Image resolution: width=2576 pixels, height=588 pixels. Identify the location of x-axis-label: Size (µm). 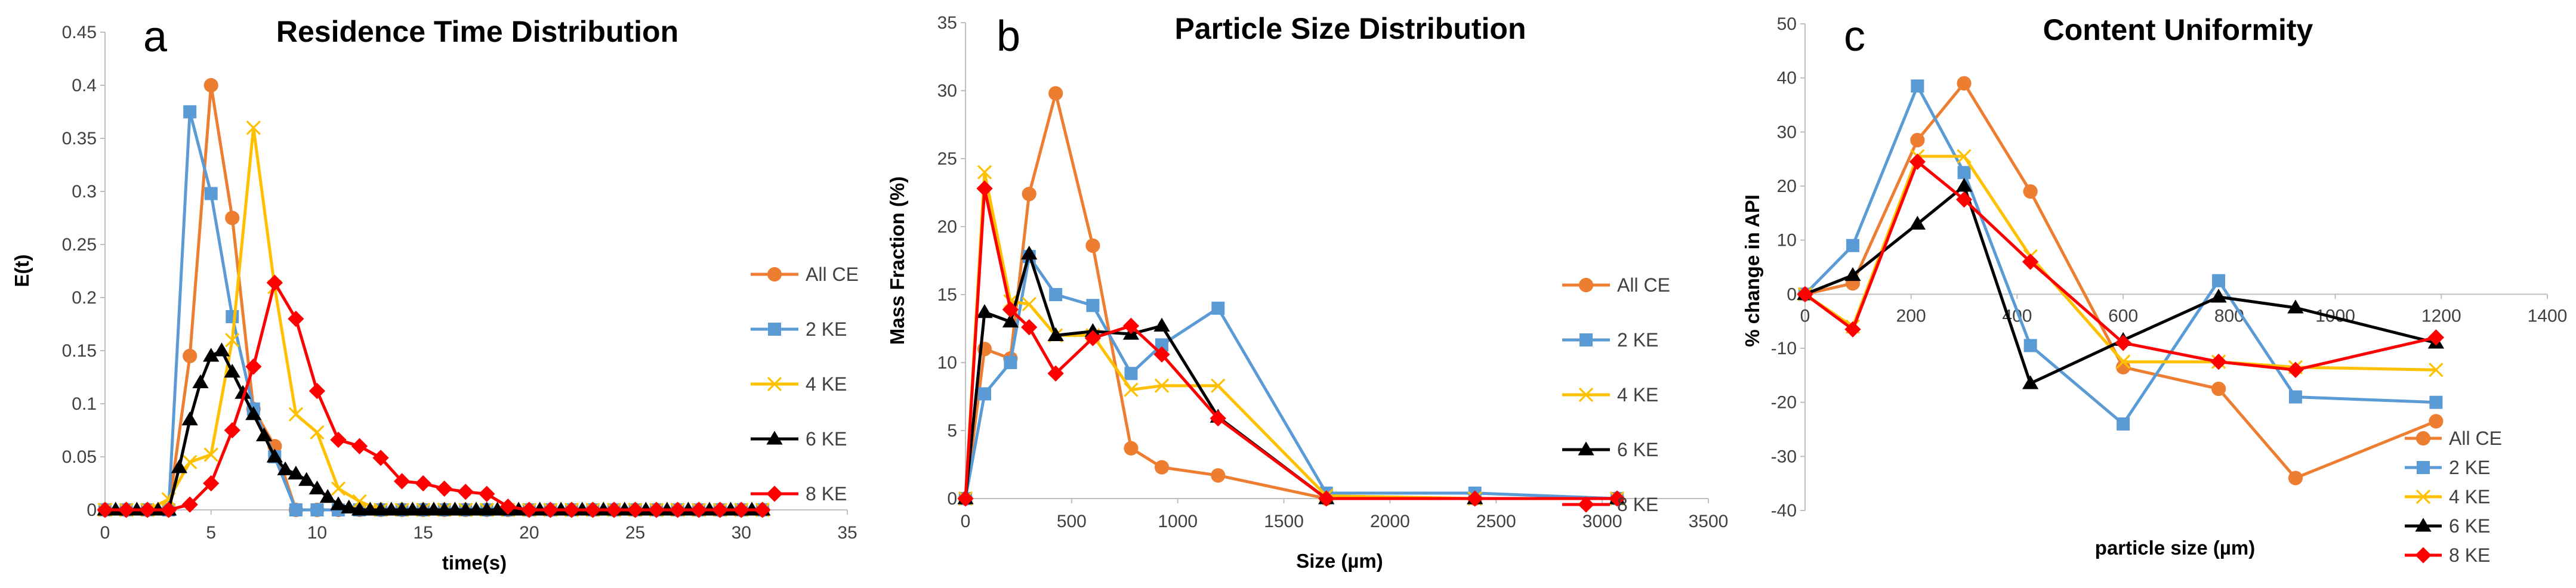
(1339, 561).